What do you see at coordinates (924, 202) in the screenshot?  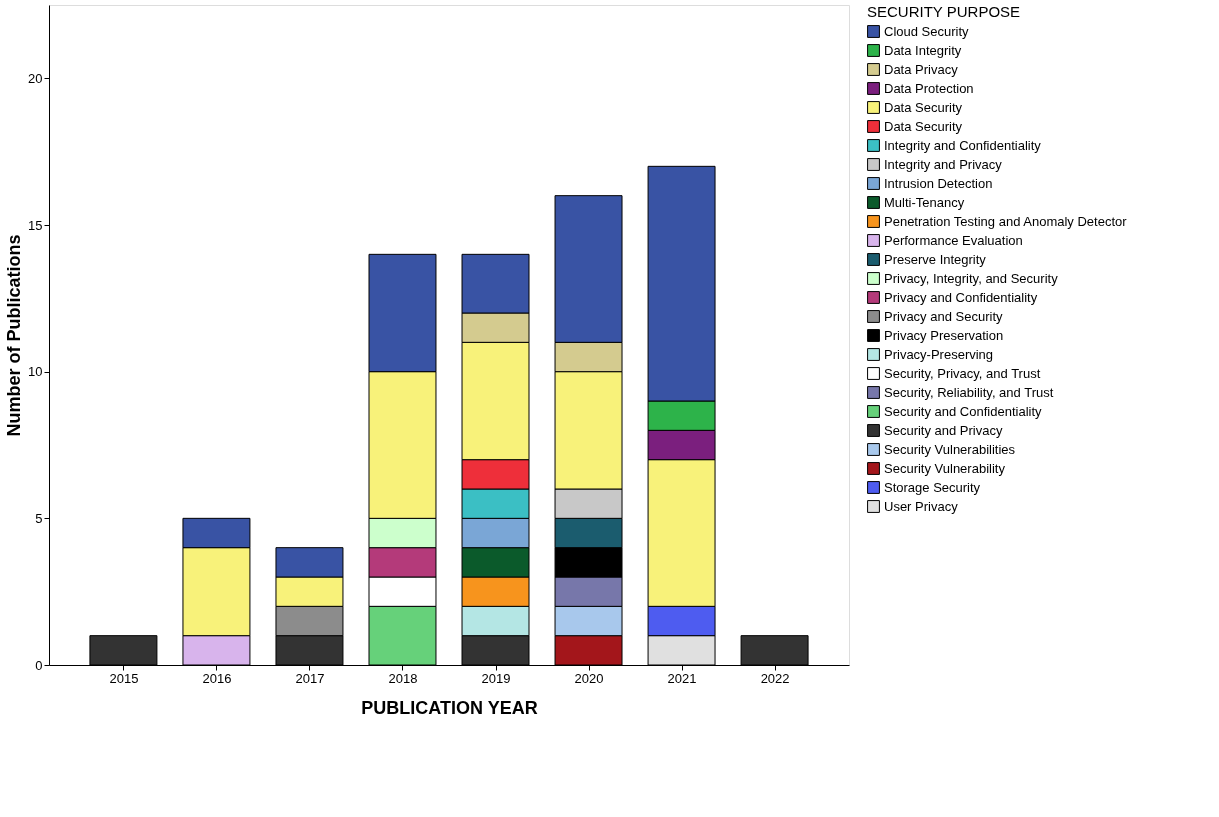 I see `legend-label: Multi-Tenancy` at bounding box center [924, 202].